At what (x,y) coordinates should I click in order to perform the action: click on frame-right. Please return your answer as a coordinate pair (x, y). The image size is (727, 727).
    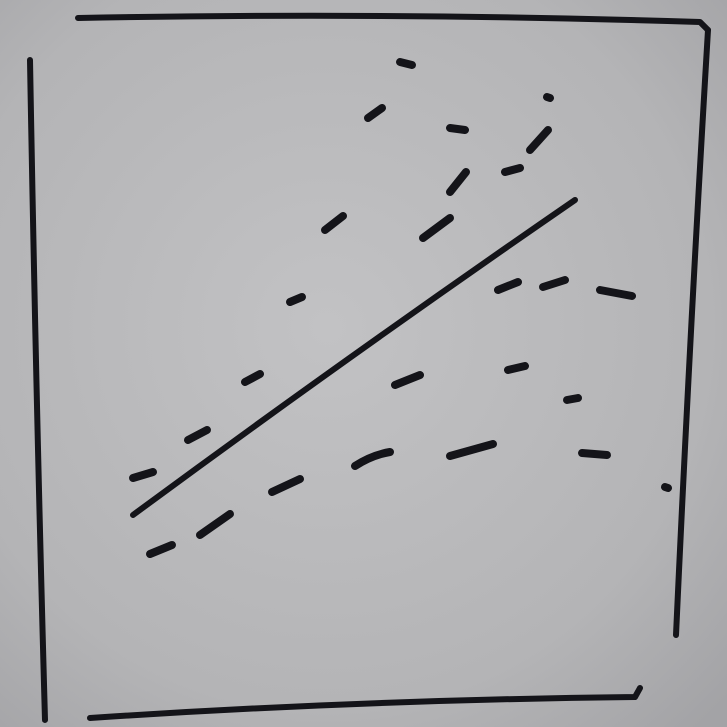
    Looking at the image, I should click on (692, 332).